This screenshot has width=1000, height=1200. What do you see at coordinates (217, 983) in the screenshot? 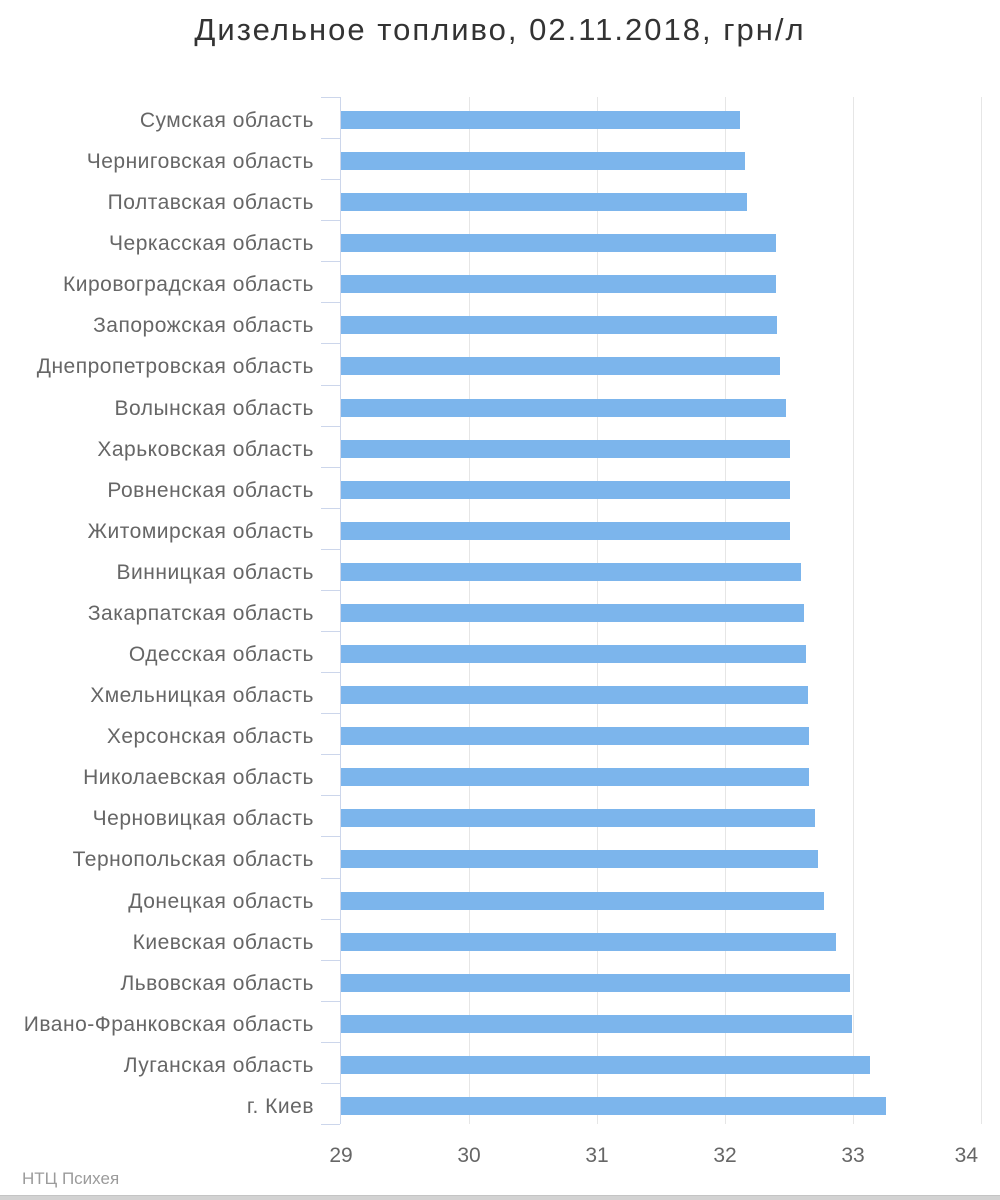
I see `category-label: Львовская область` at bounding box center [217, 983].